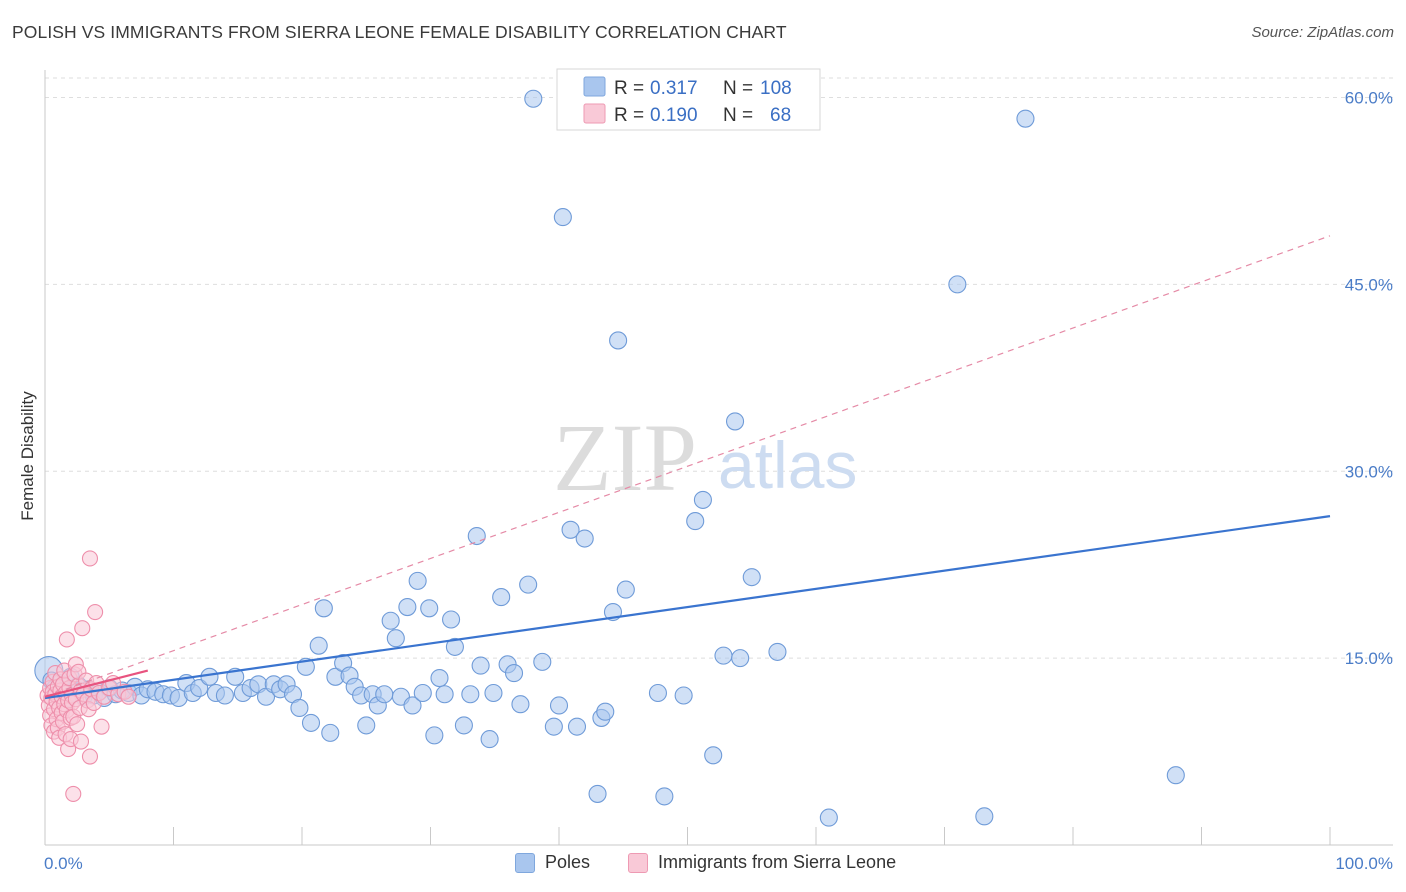 The height and width of the screenshot is (892, 1406). What do you see at coordinates (638, 862) in the screenshot?
I see `legend-swatch-sierra-leone-bottom` at bounding box center [638, 862].